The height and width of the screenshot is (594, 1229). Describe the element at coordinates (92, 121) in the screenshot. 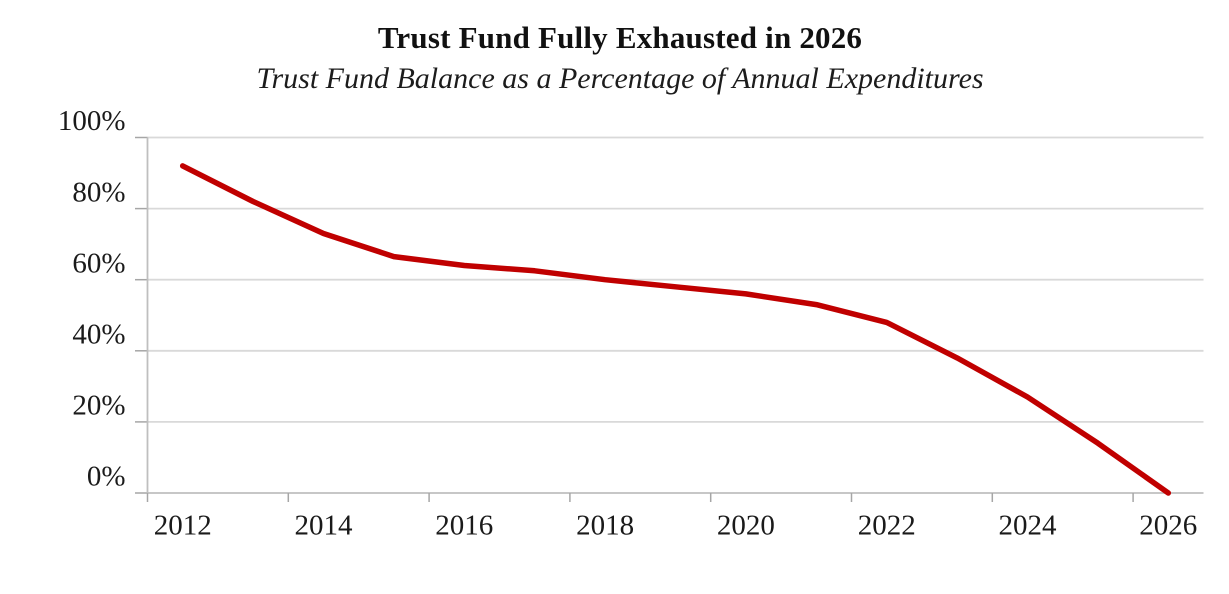

I see `y-axis-label: 100%` at that location.